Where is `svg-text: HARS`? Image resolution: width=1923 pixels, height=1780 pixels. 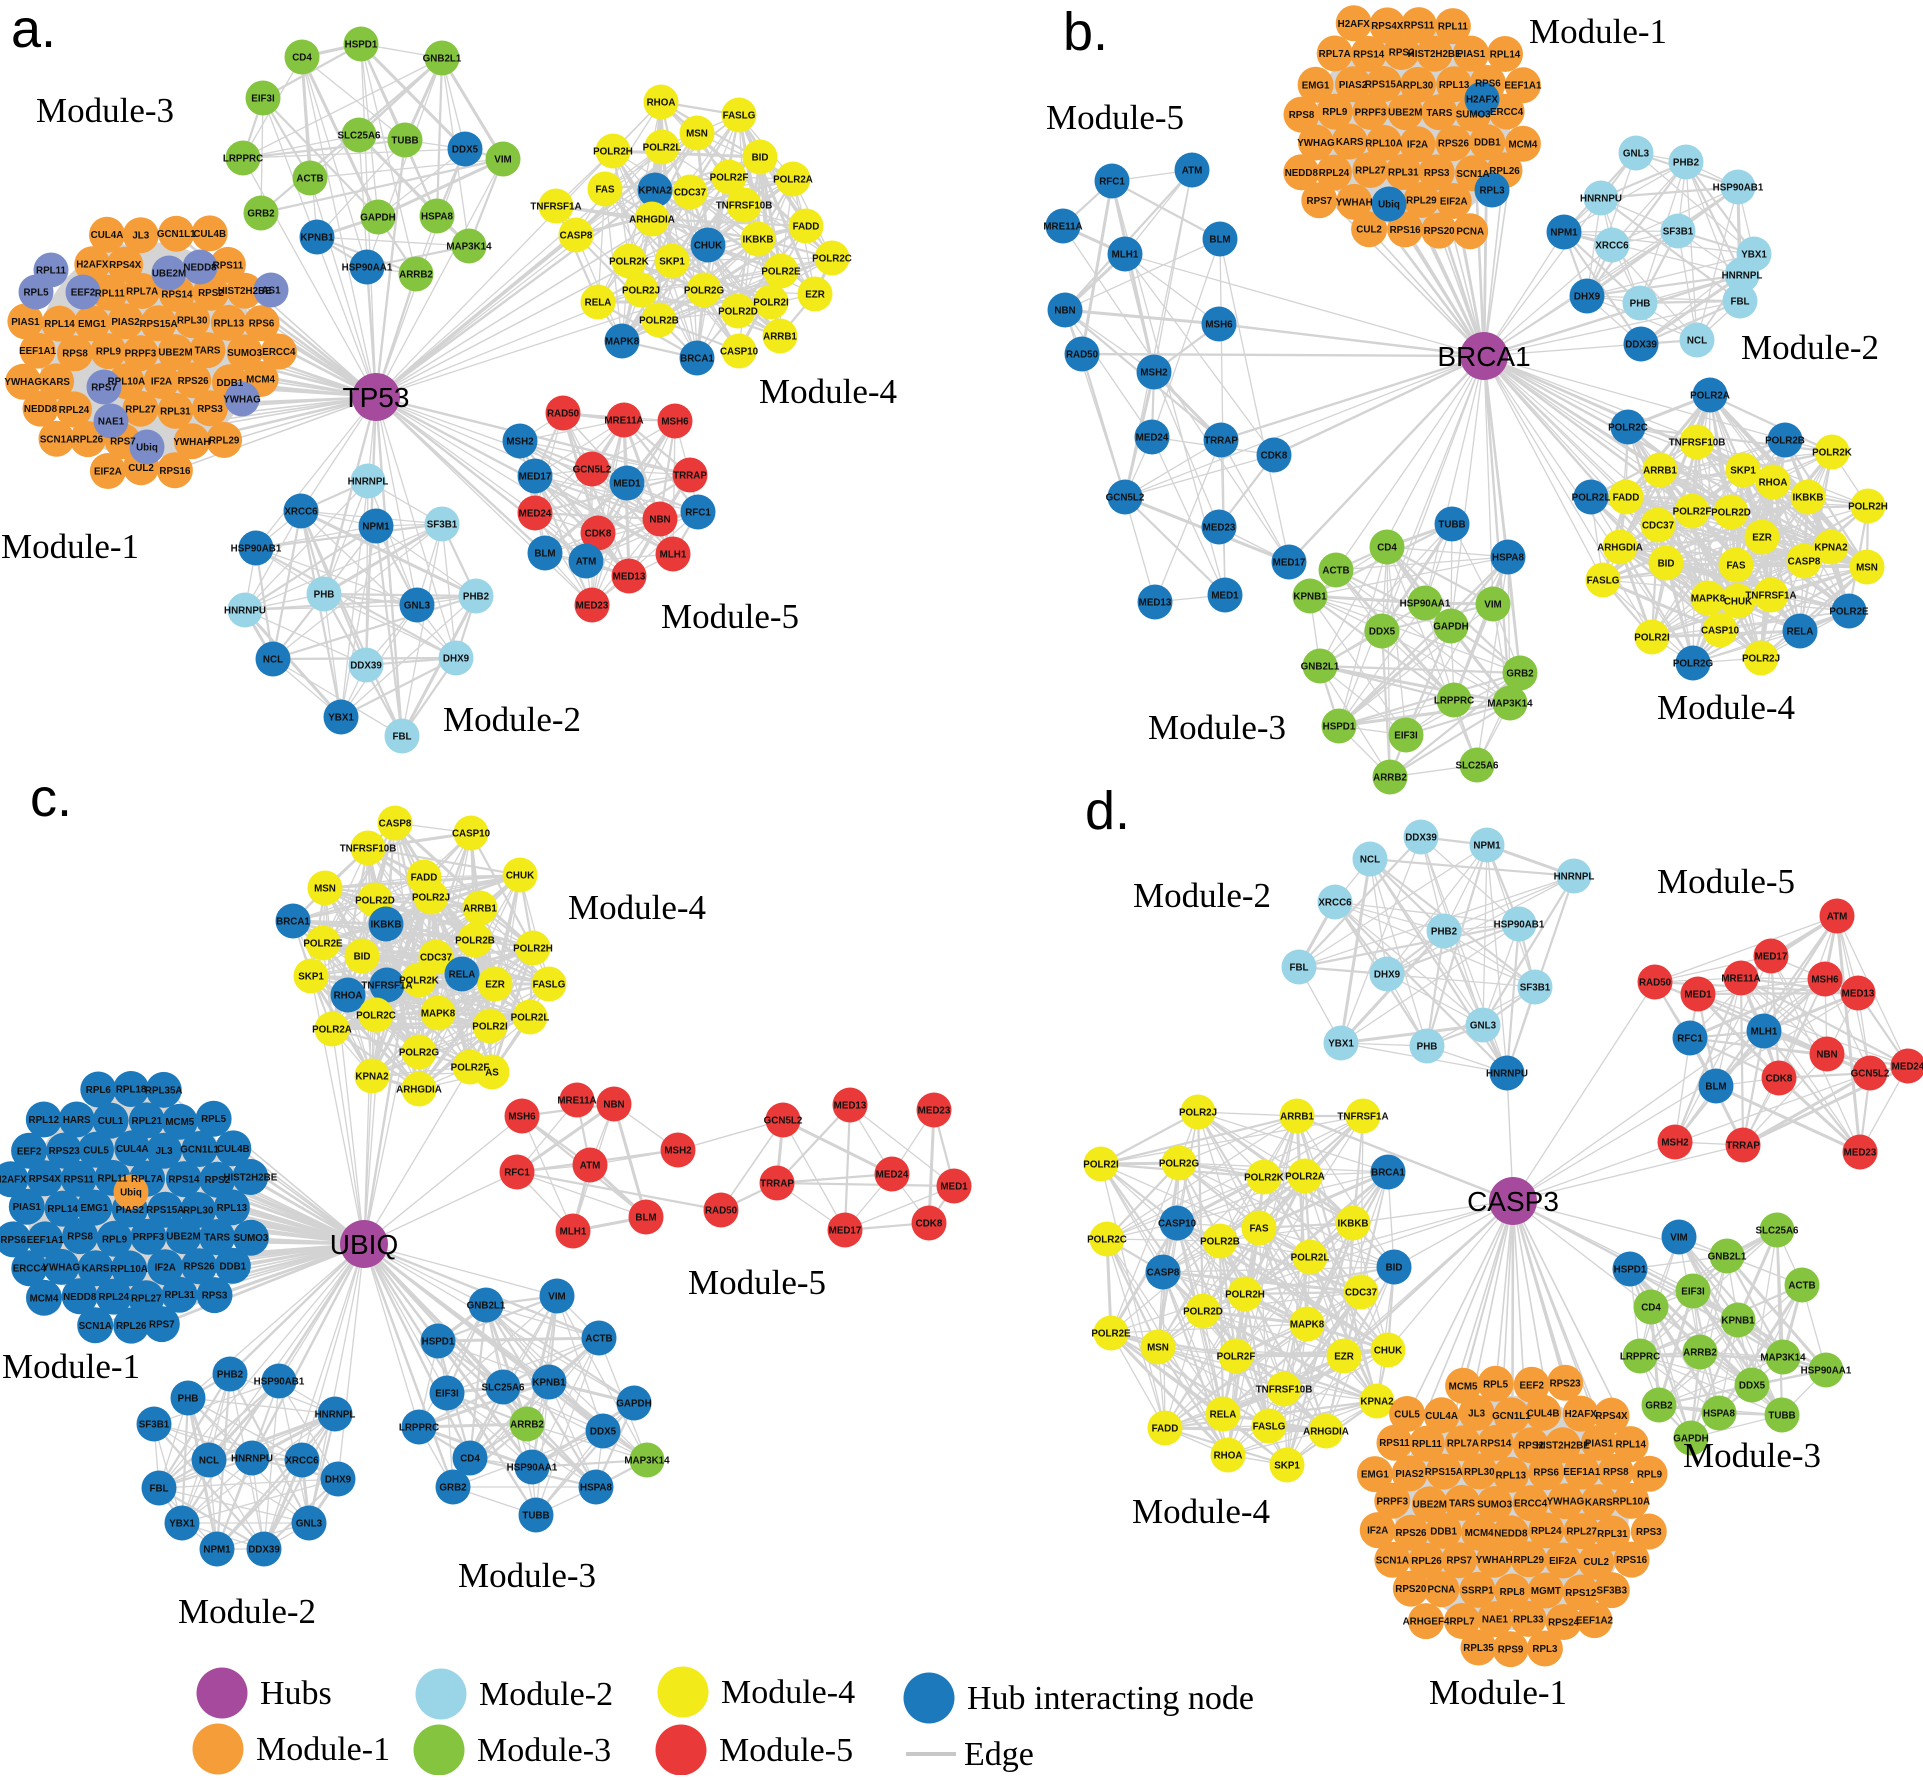 svg-text: HARS is located at coordinates (77, 1120).